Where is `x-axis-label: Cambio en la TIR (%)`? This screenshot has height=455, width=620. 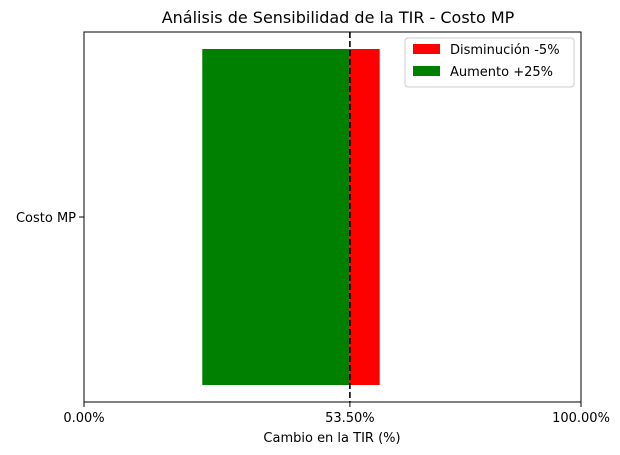
x-axis-label: Cambio en la TIR (%) is located at coordinates (331, 438).